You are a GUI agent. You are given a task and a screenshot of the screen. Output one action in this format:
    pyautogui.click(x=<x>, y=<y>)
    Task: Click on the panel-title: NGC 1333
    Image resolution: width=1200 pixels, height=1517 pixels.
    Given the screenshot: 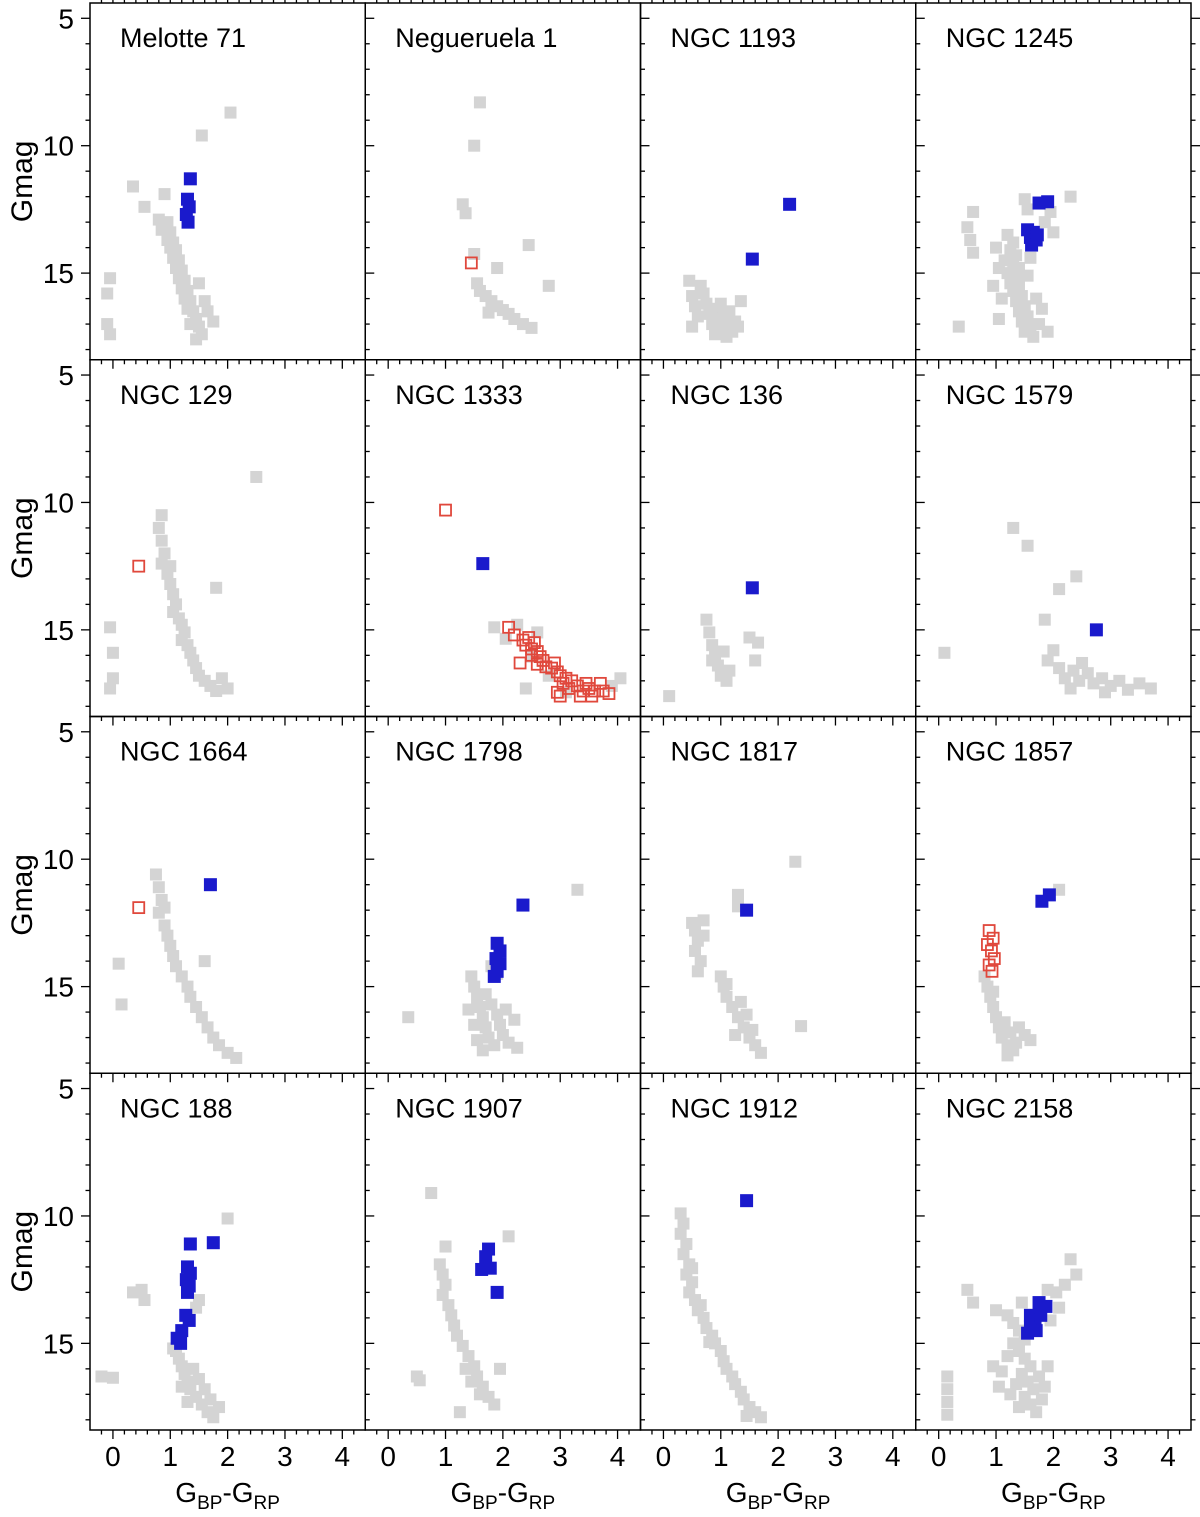 What is the action you would take?
    pyautogui.click(x=459, y=395)
    